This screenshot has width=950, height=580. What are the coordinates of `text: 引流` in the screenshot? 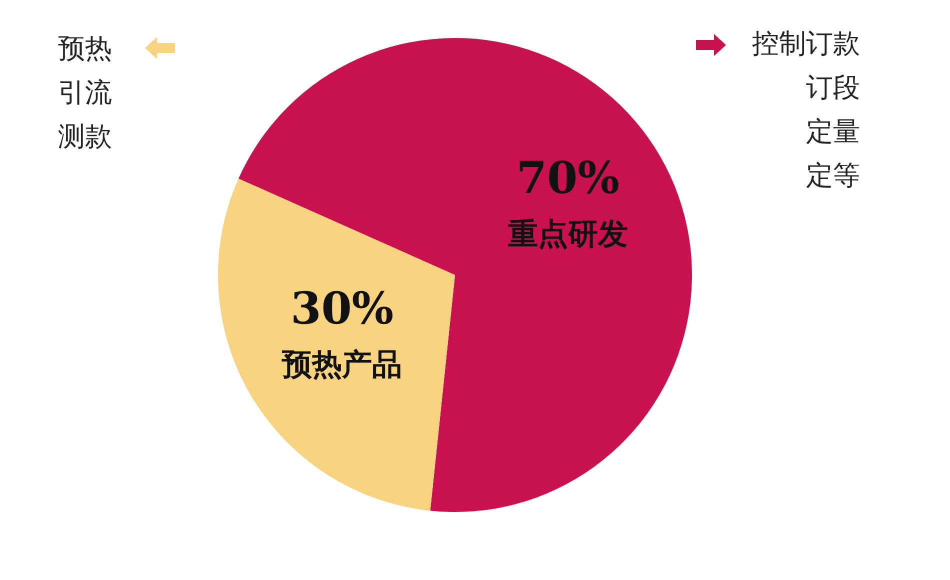 It's located at (85, 92).